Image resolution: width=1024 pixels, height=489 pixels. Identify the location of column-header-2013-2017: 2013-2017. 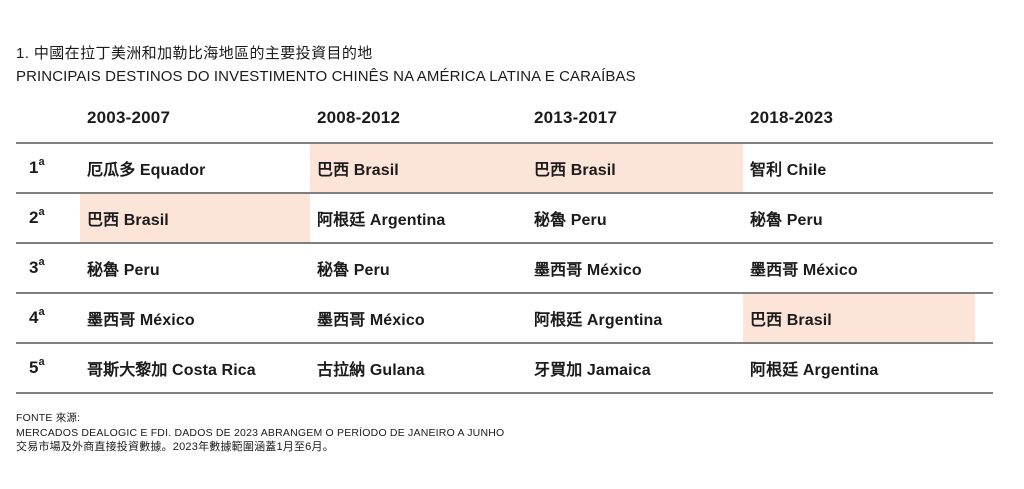
(576, 117).